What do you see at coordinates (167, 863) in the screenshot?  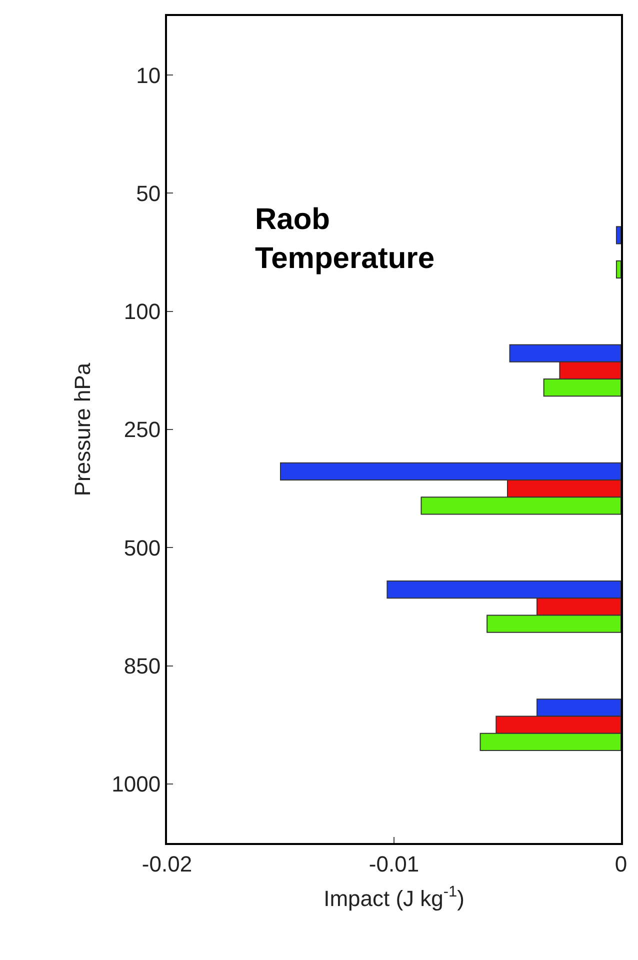 I see `x-tick-label: -0.02` at bounding box center [167, 863].